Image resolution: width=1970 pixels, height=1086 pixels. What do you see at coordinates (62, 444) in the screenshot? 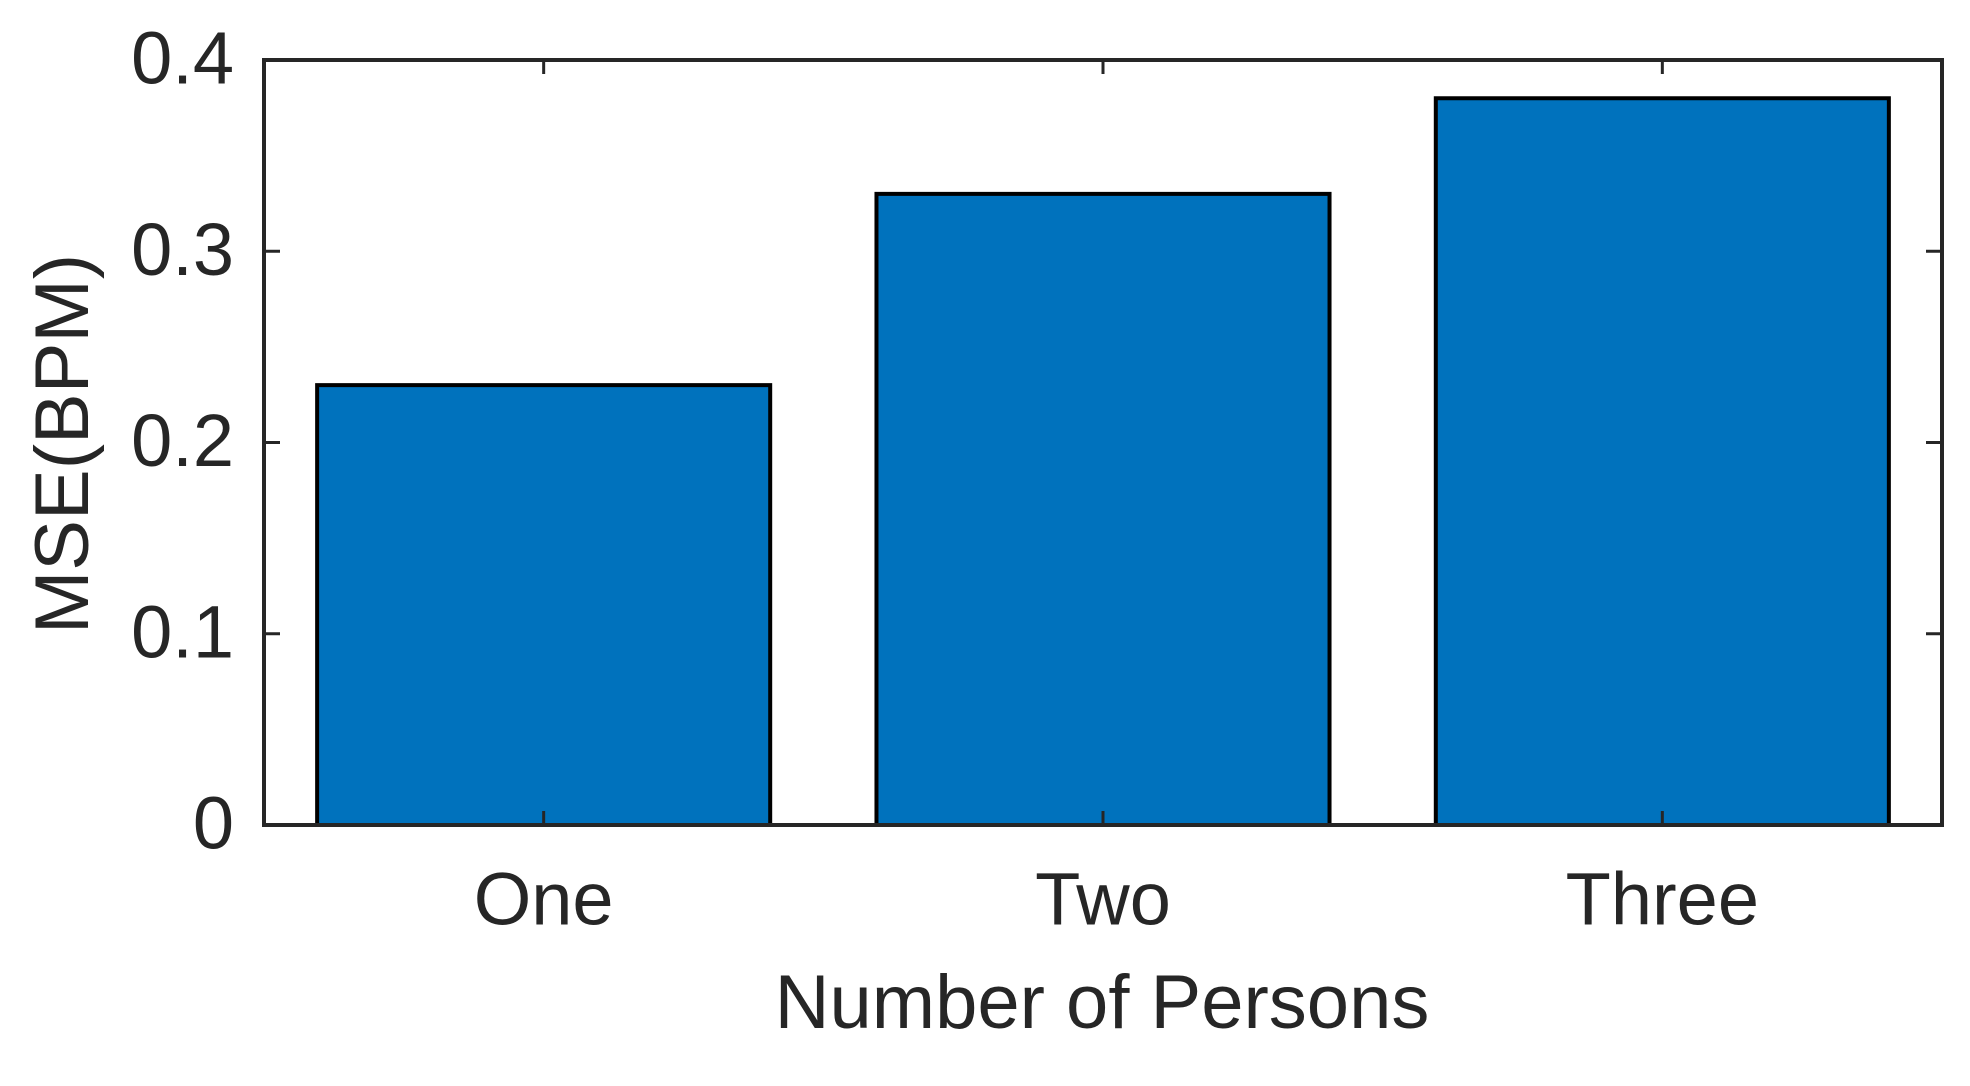
I see `y-axis-title: MSE(BPM)` at bounding box center [62, 444].